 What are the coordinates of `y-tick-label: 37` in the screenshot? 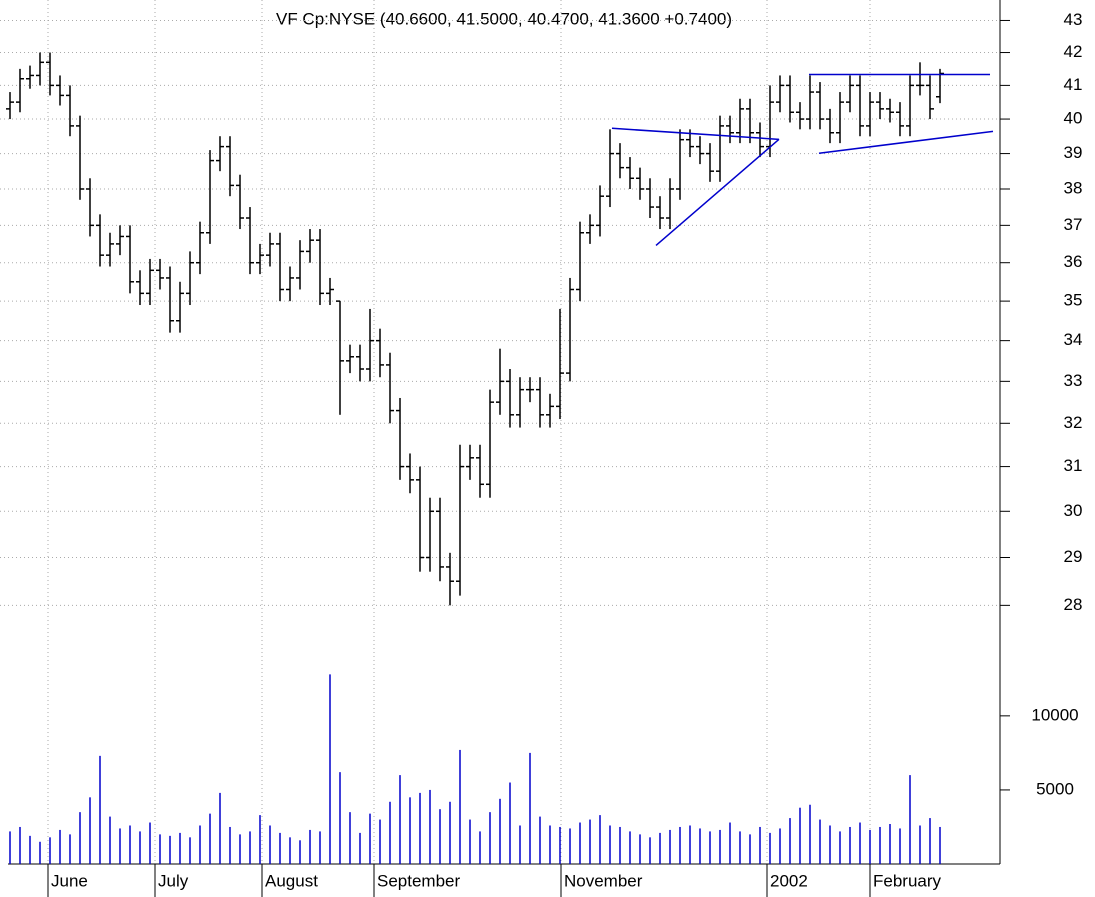 It's located at (1073, 224).